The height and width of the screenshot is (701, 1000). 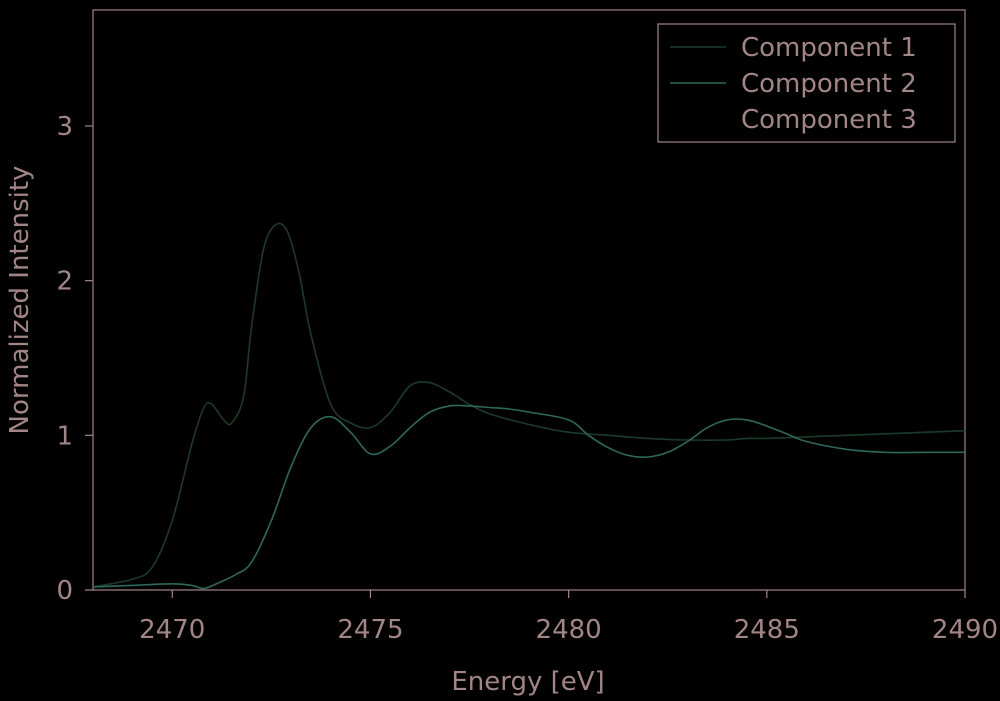 I want to click on y-axis-label: Normalized Intensity, so click(x=20, y=300).